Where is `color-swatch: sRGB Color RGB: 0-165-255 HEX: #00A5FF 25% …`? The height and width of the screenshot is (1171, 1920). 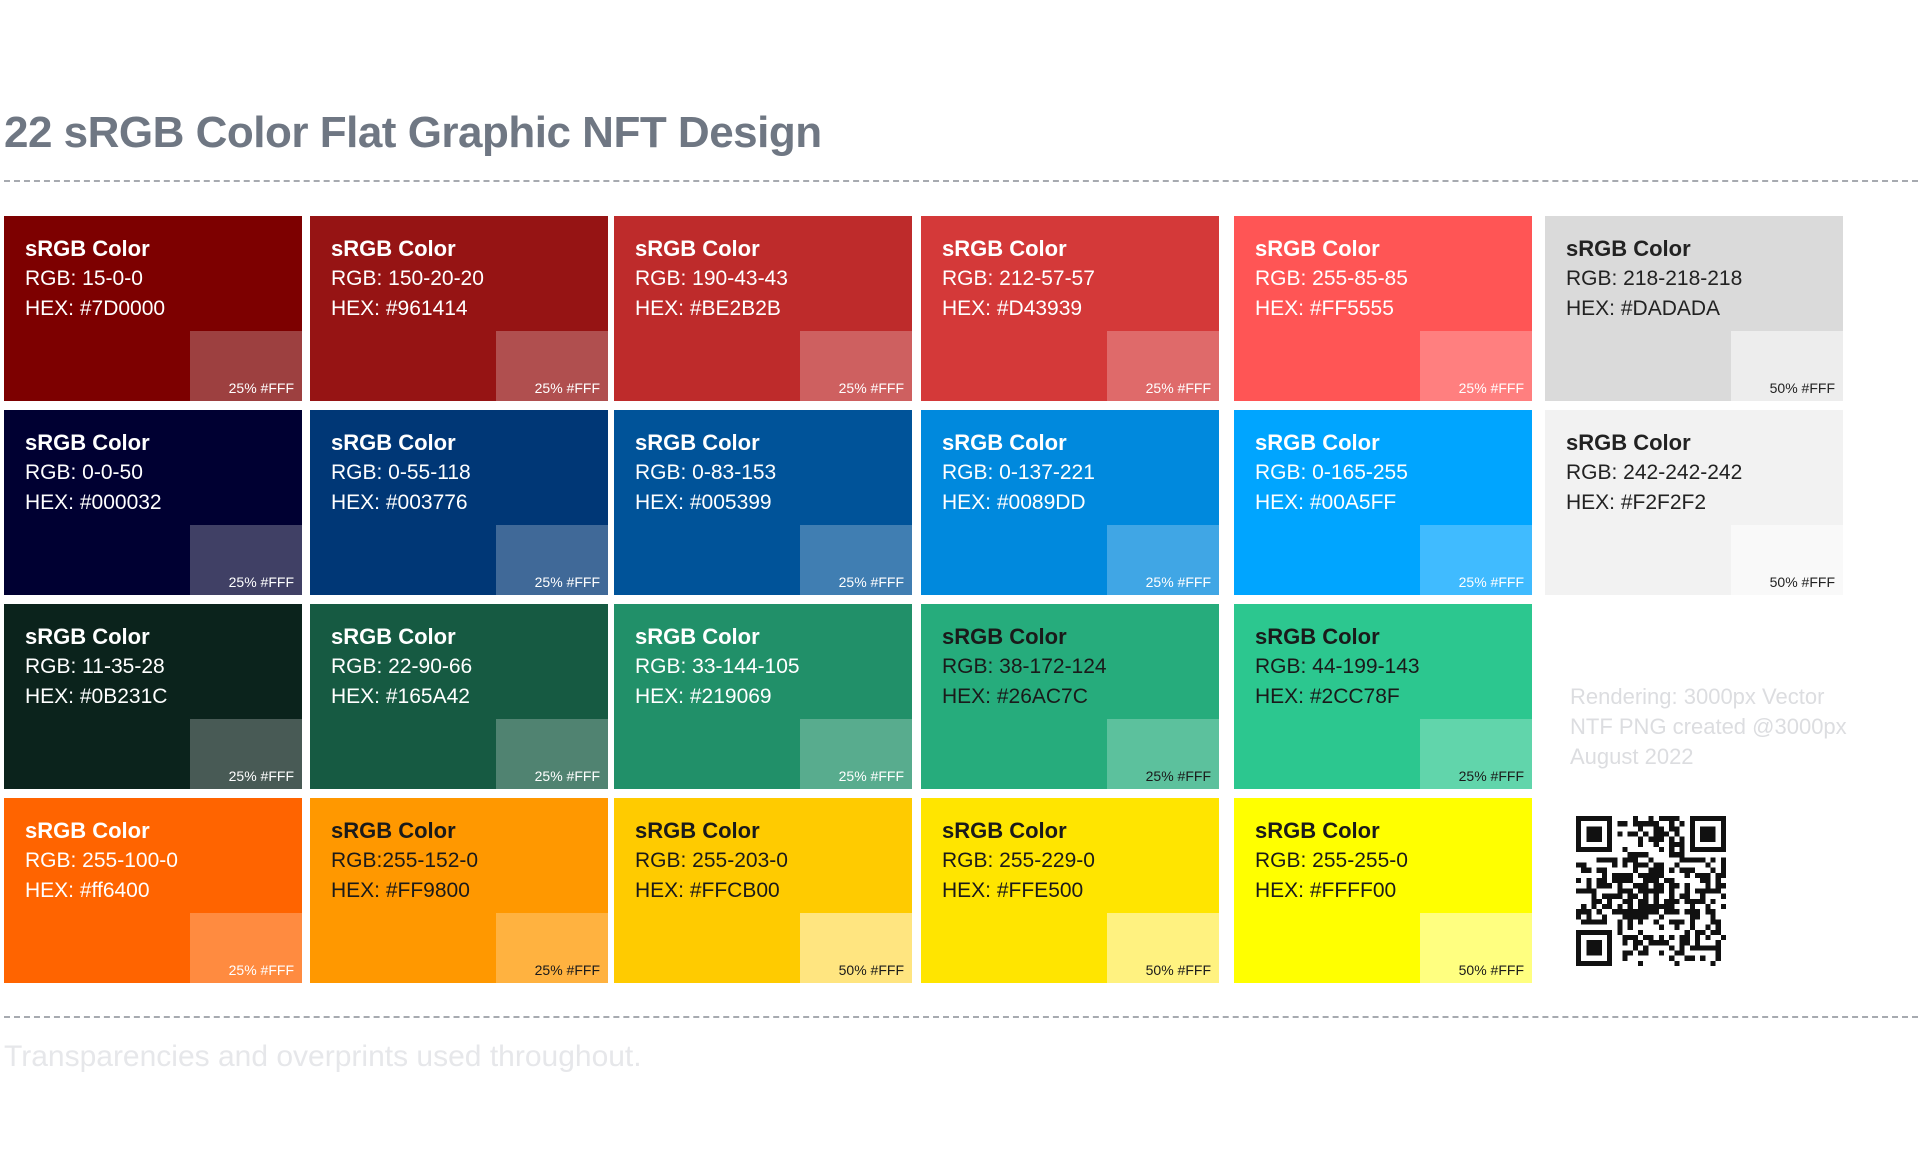
color-swatch: sRGB Color RGB: 0-165-255 HEX: #00A5FF 25% … is located at coordinates (1383, 502).